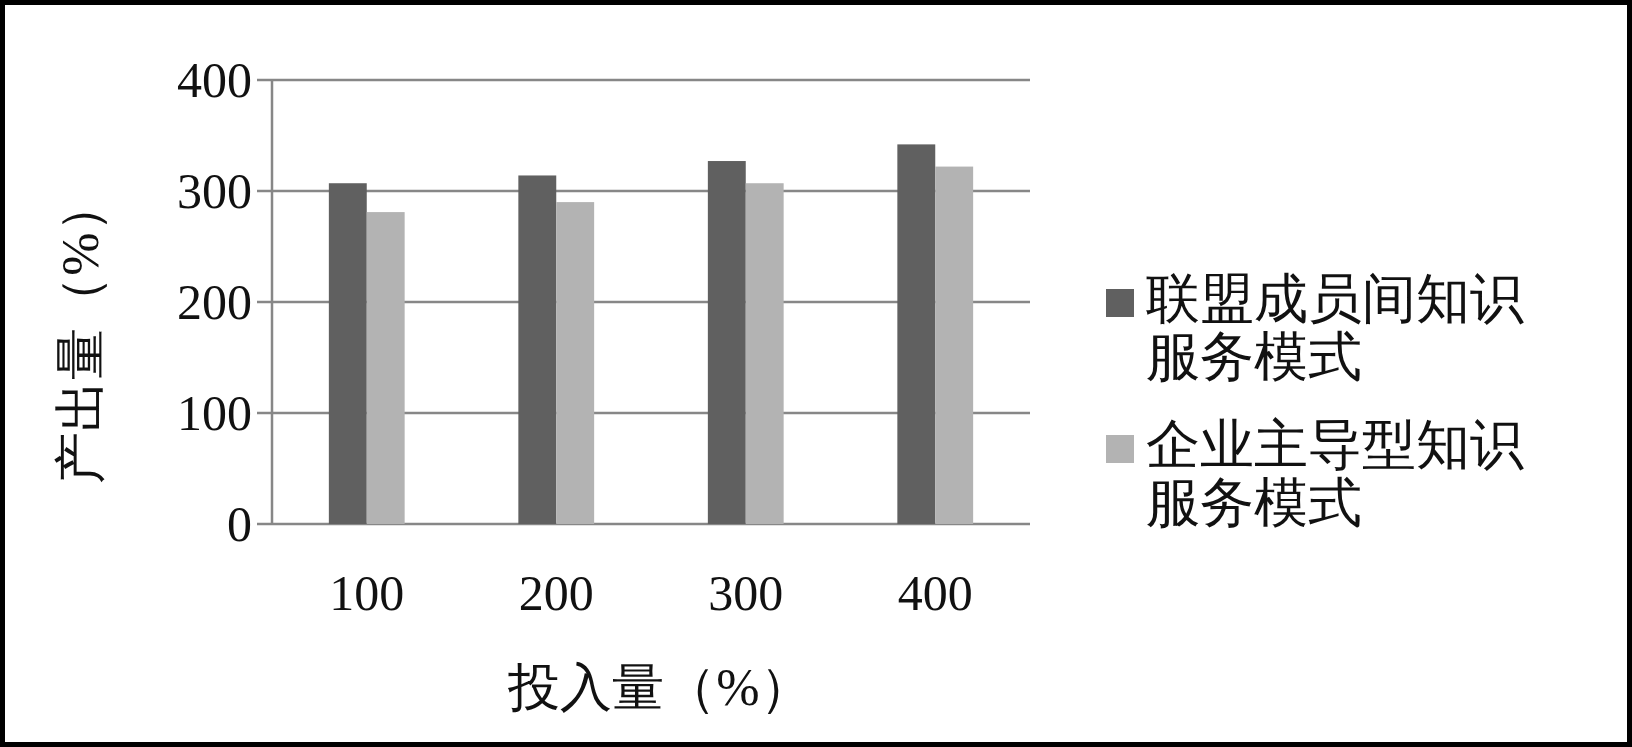 This screenshot has width=1632, height=747. I want to click on x-tick-label: 200, so click(556, 593).